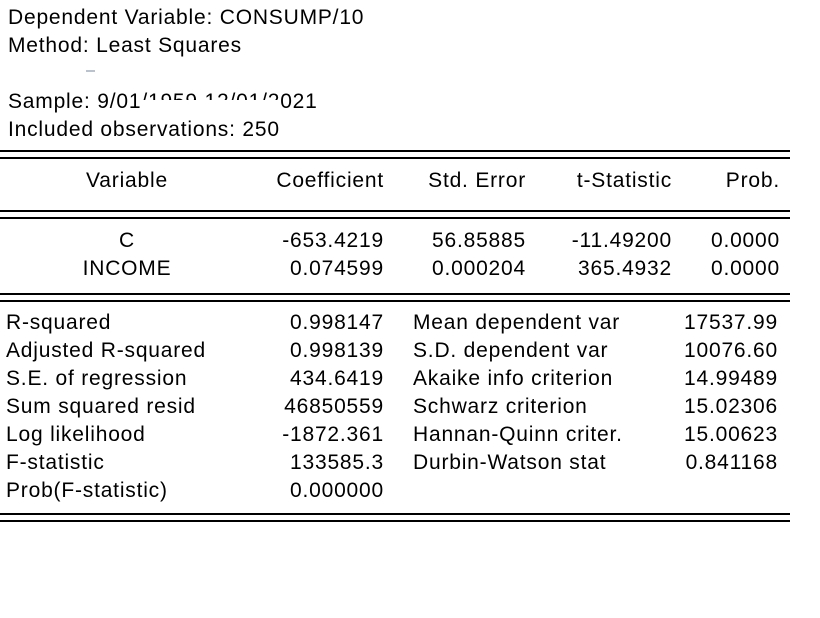 This screenshot has height=618, width=820. I want to click on cell-coefficient: 0.074599, so click(337, 268).